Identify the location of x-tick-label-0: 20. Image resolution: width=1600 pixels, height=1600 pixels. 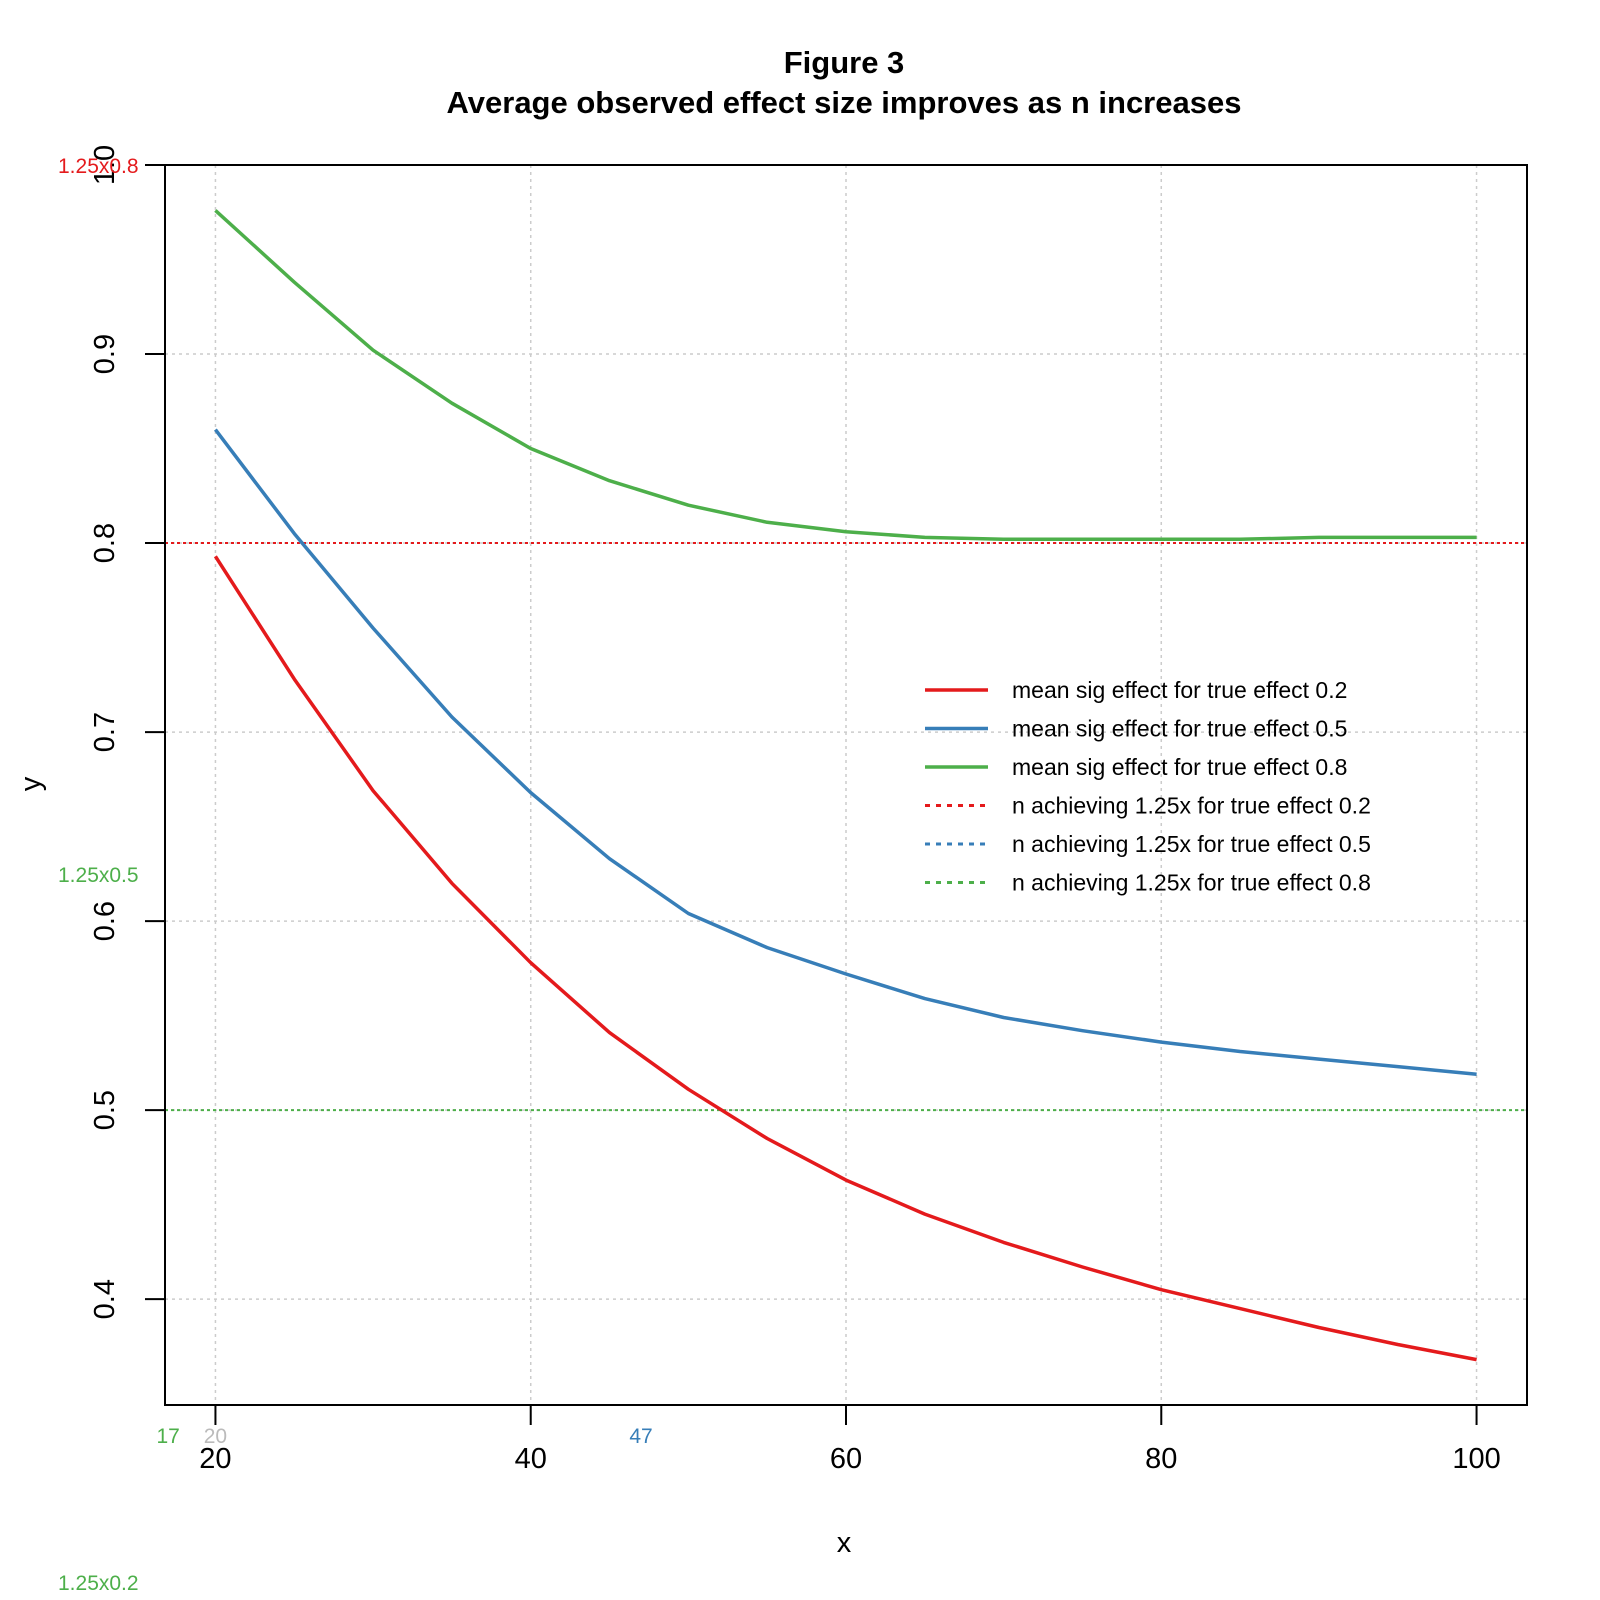
(215, 1459).